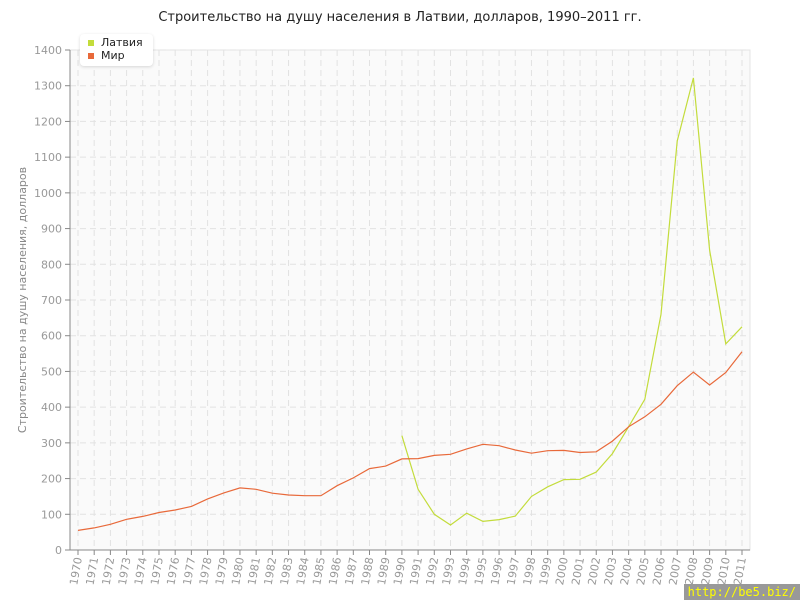 The width and height of the screenshot is (800, 600). Describe the element at coordinates (48, 121) in the screenshot. I see `y-tick-label: 1200` at that location.